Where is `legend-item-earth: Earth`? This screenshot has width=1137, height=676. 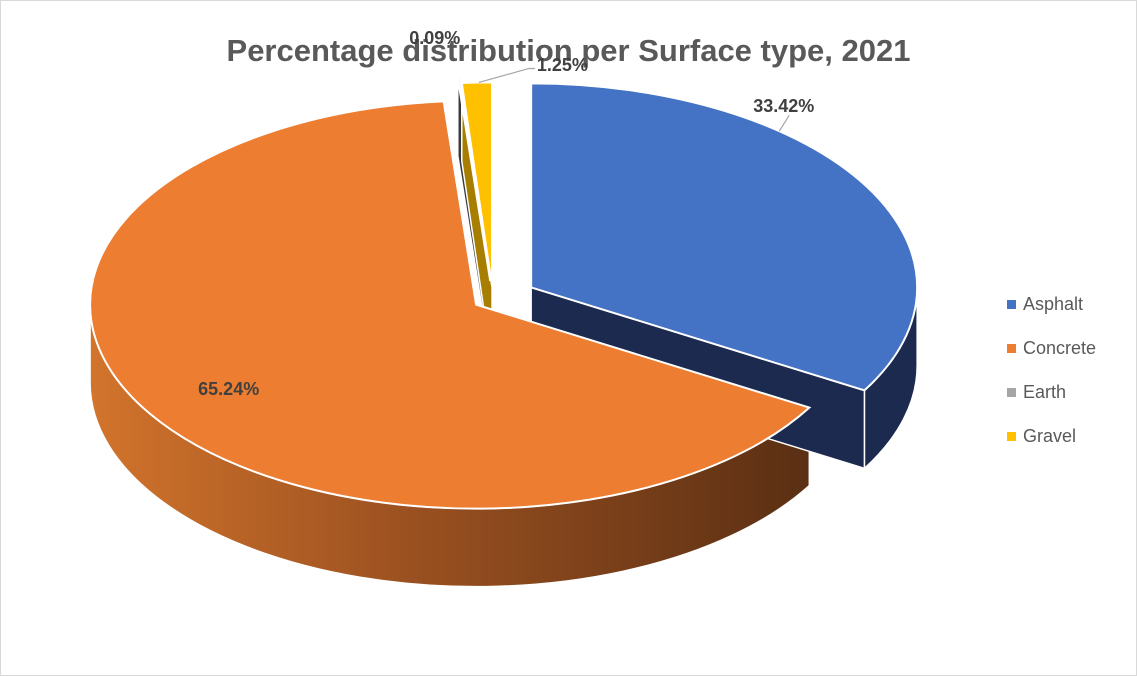
legend-item-earth: Earth is located at coordinates (1051, 392).